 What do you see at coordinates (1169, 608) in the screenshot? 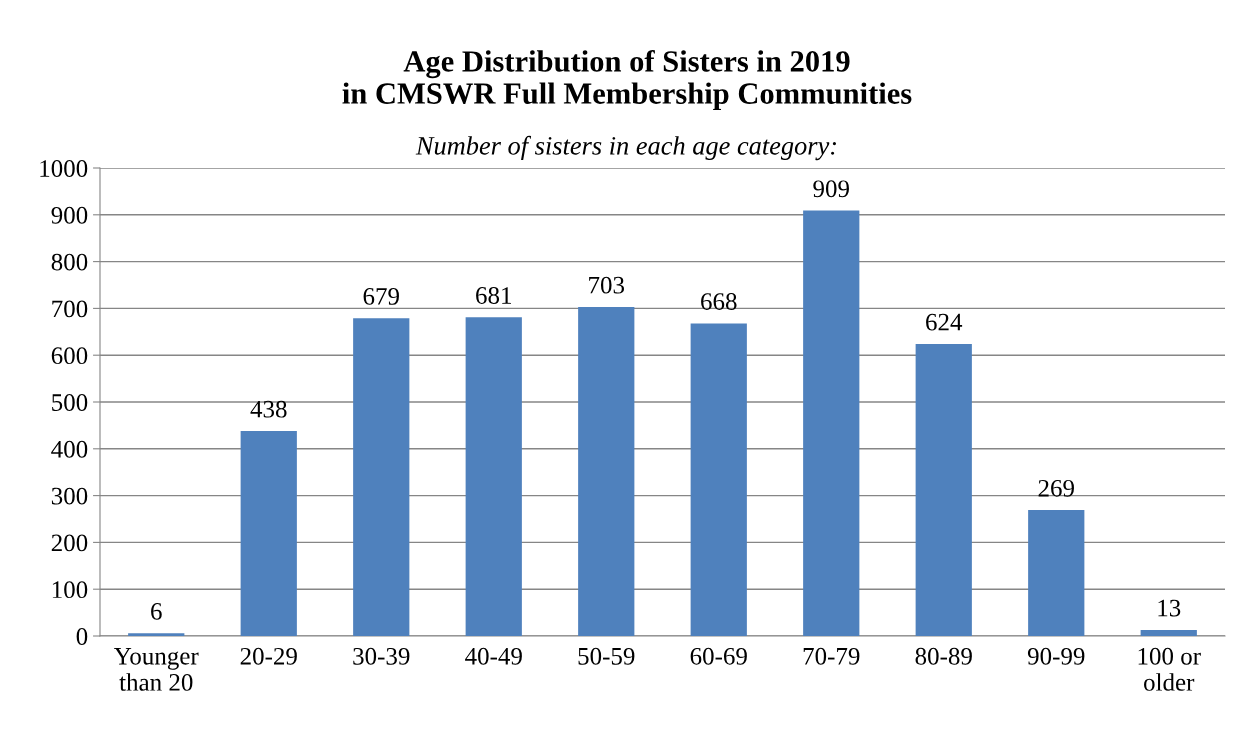
I see `data-label: 13` at bounding box center [1169, 608].